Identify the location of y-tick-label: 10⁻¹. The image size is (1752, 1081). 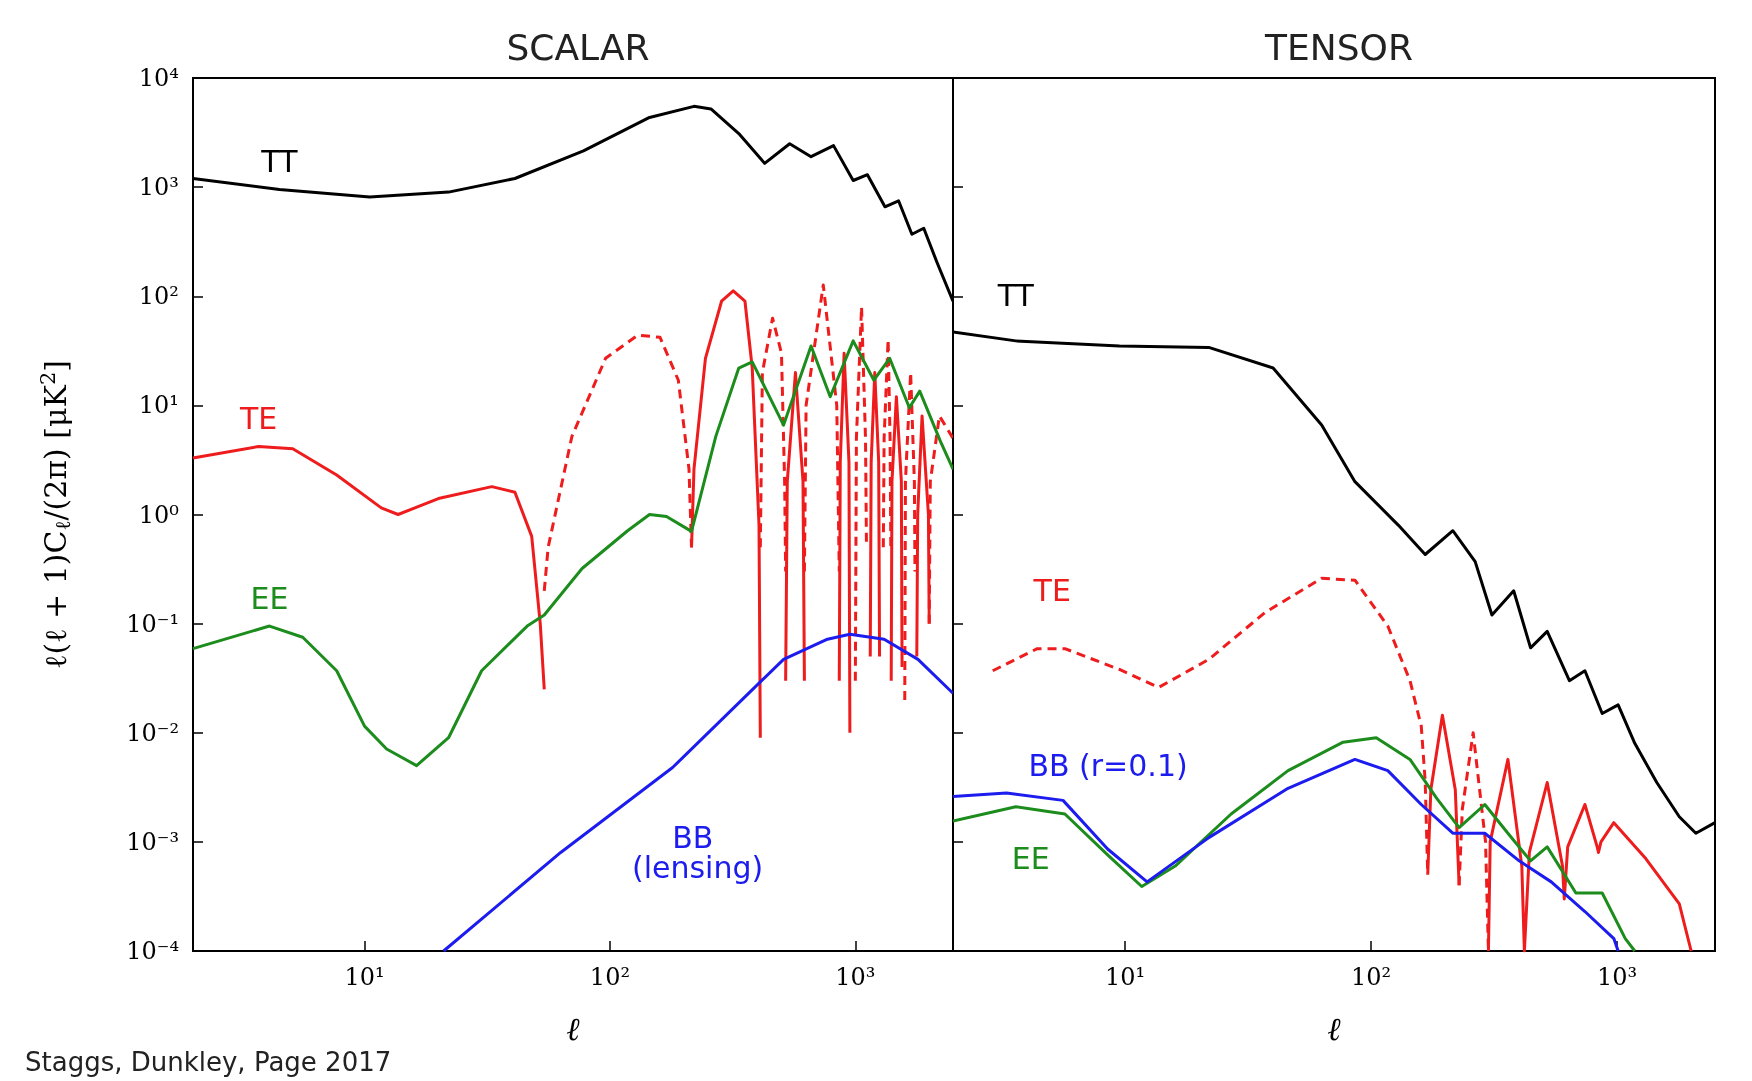
(152, 623).